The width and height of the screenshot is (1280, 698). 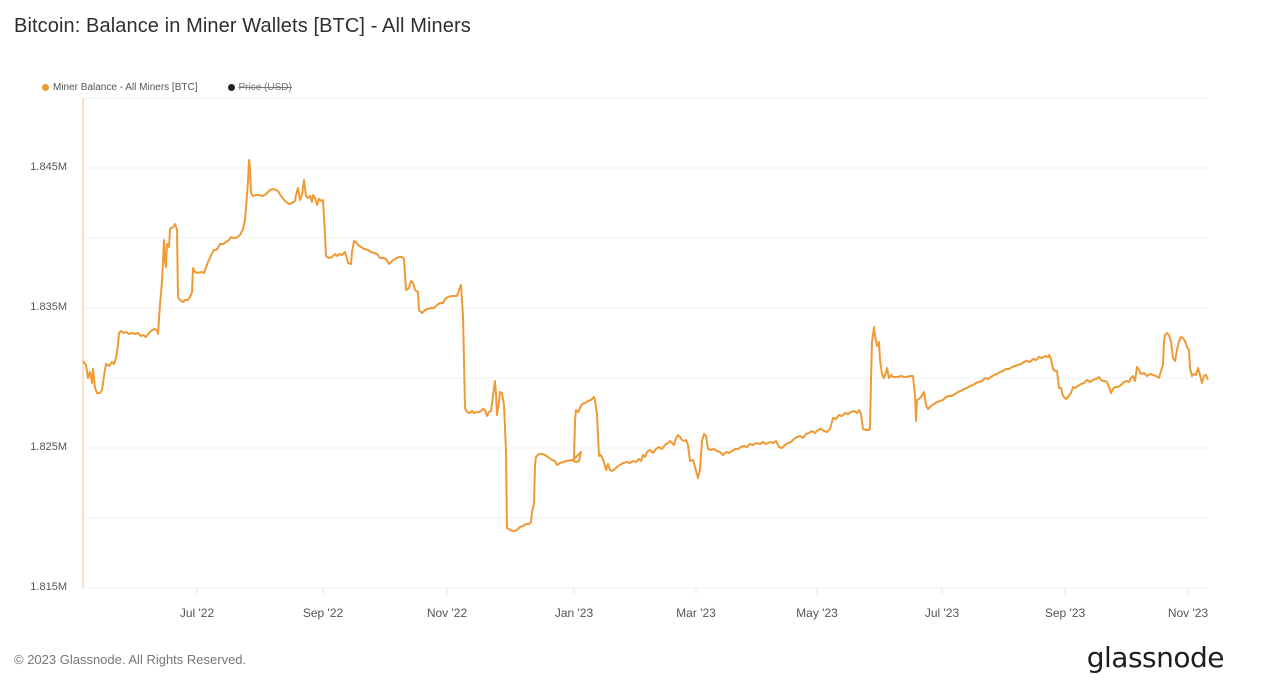 What do you see at coordinates (48, 307) in the screenshot?
I see `y-tick-label: 1.835M` at bounding box center [48, 307].